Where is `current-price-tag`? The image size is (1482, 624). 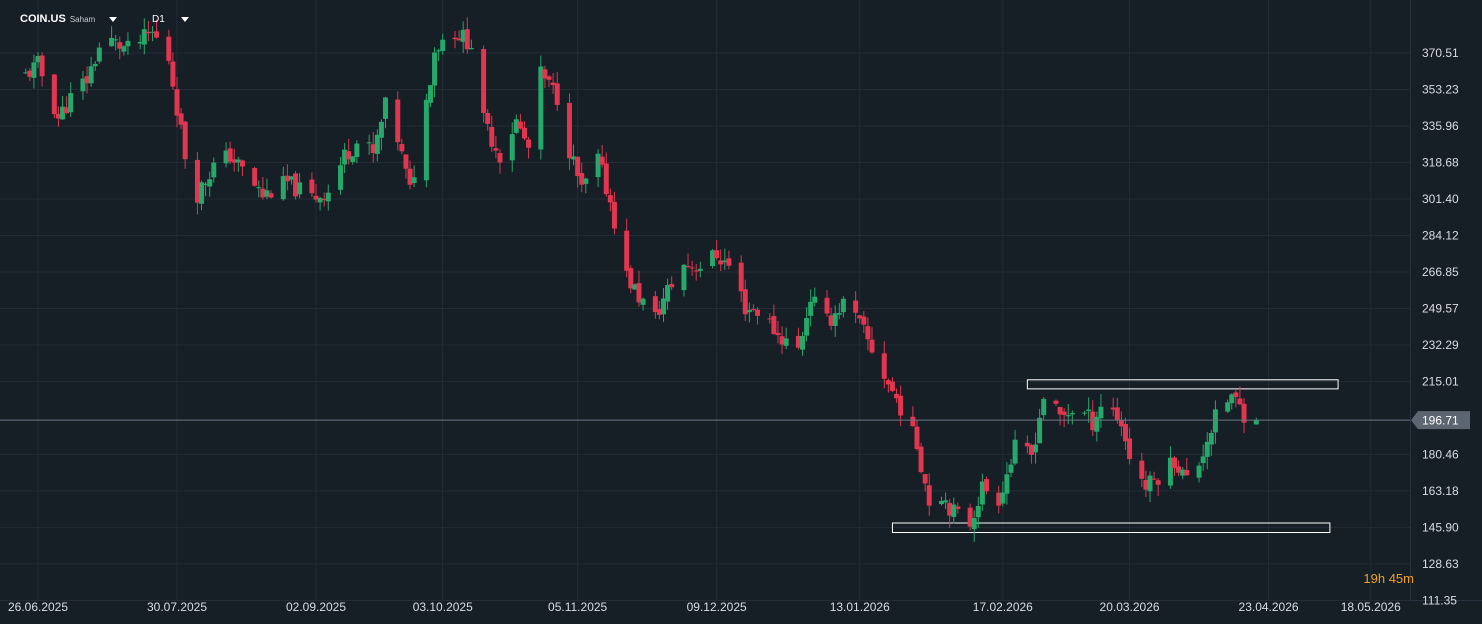 current-price-tag is located at coordinates (1440, 420).